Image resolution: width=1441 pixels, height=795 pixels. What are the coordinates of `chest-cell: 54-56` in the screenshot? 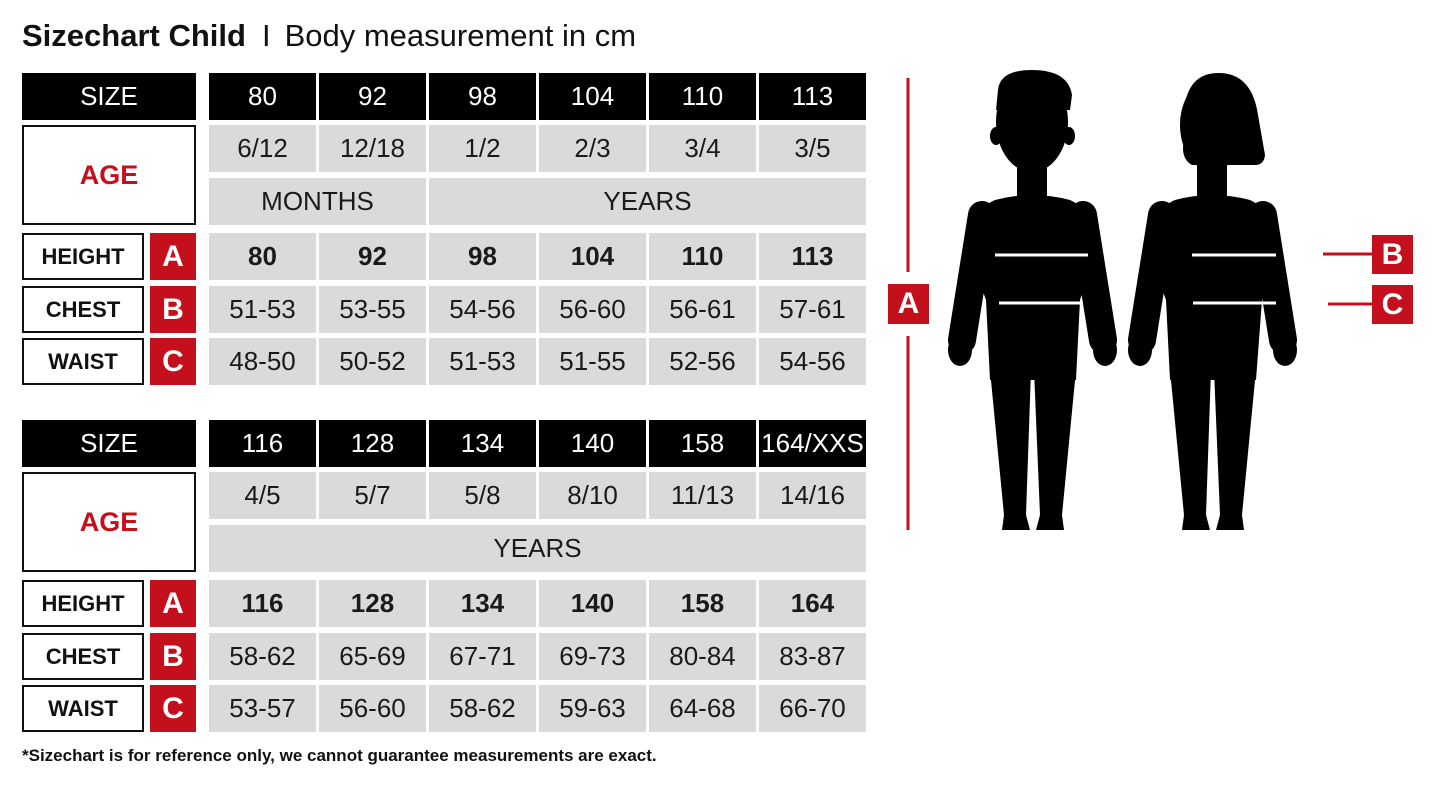 It's located at (482, 309).